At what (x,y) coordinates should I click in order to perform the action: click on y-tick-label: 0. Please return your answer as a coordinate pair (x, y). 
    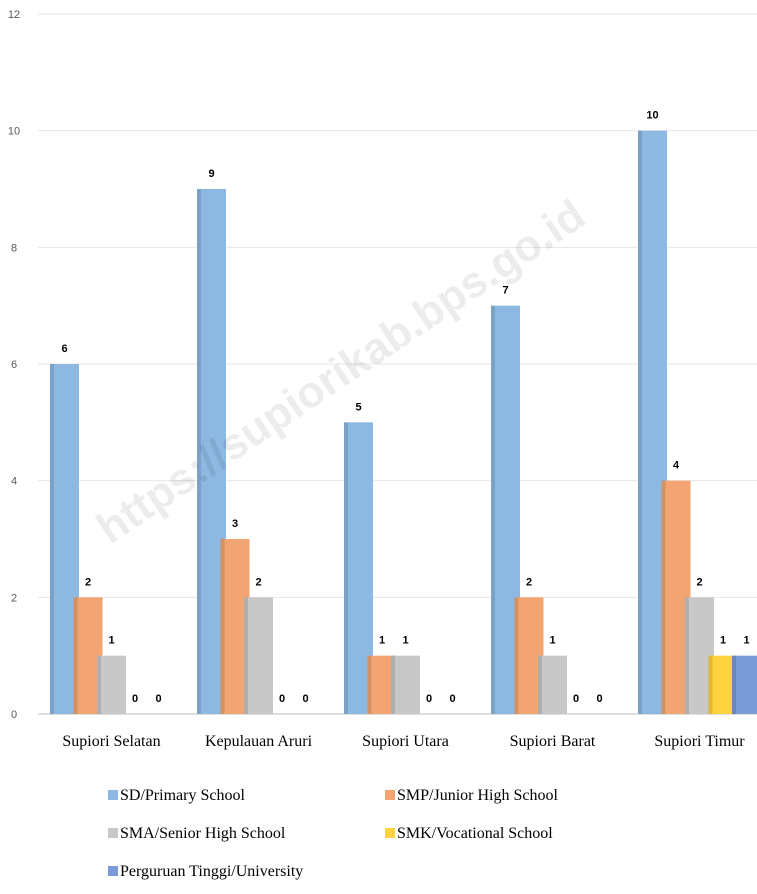
    Looking at the image, I should click on (14, 715).